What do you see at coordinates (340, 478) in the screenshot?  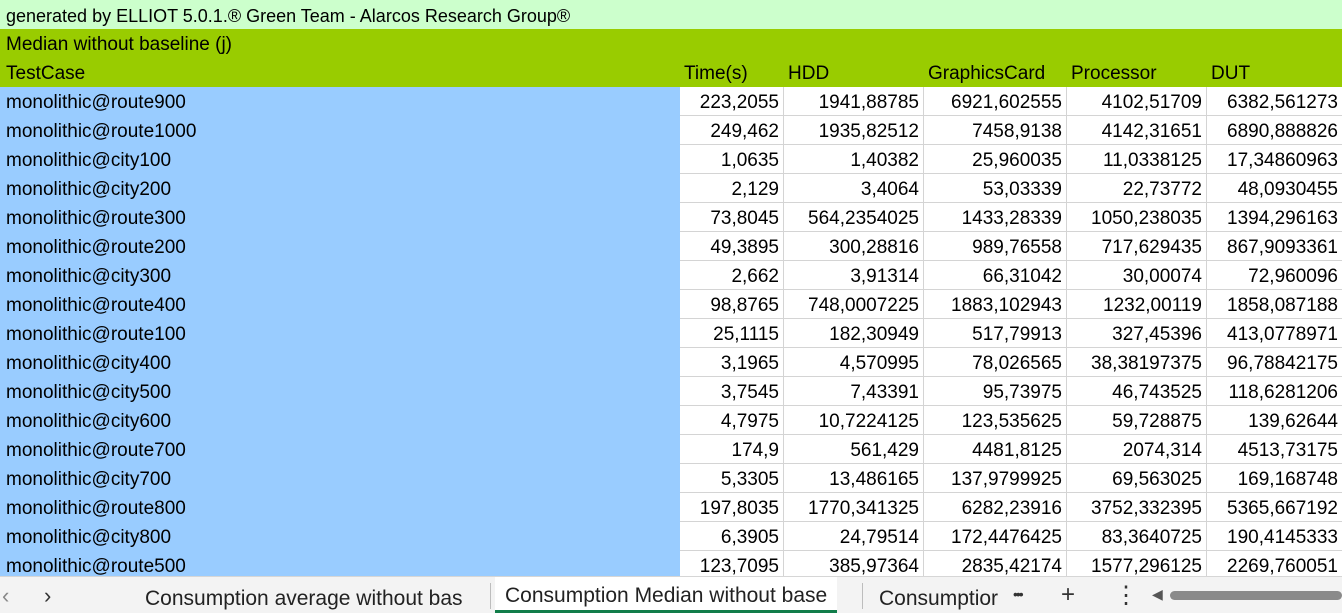 I see `cell-testcase: monolithic@city700` at bounding box center [340, 478].